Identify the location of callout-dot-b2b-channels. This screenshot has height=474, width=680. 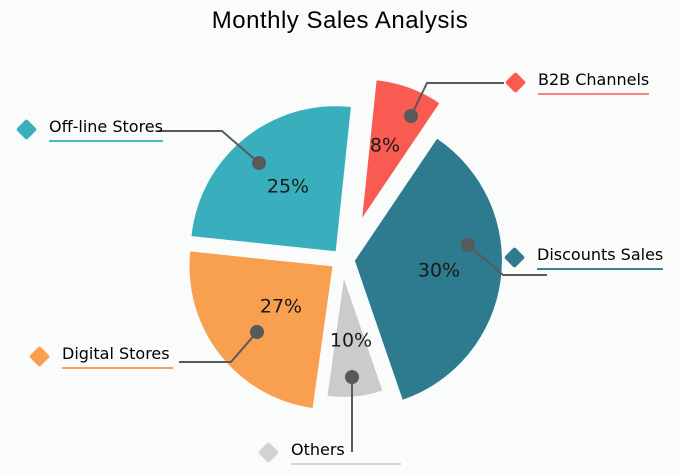
(411, 116).